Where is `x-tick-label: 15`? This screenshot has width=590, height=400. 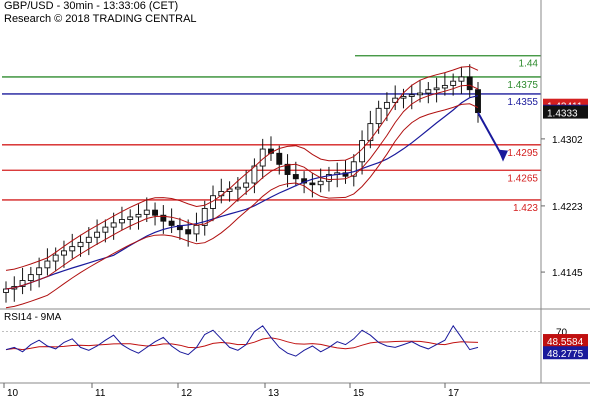 x-tick-label: 15 is located at coordinates (359, 393).